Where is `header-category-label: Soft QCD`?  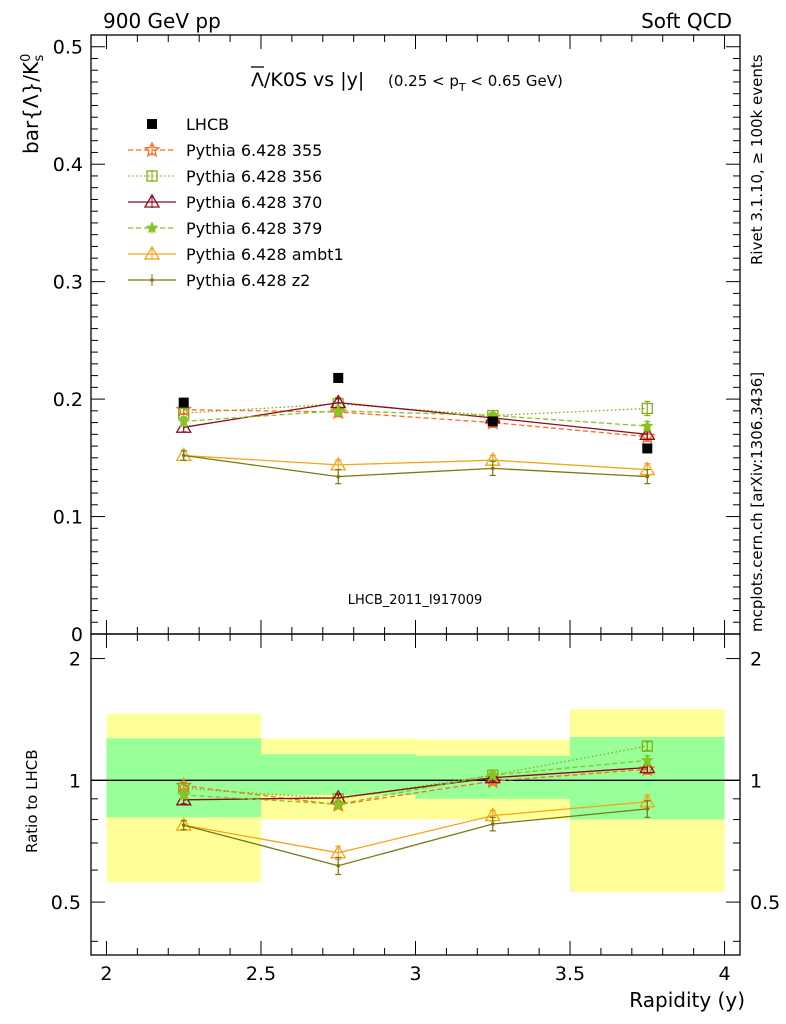 header-category-label: Soft QCD is located at coordinates (686, 21).